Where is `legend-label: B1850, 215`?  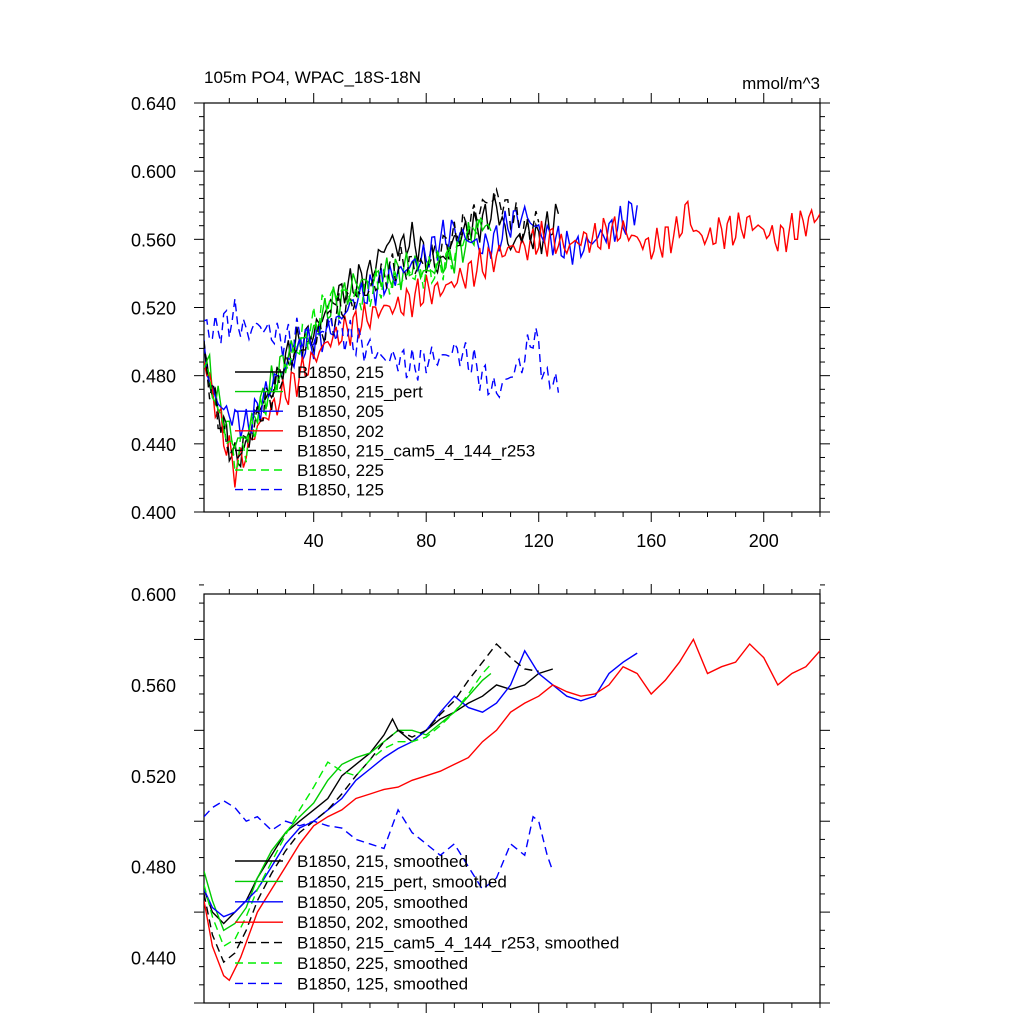
legend-label: B1850, 215 is located at coordinates (340, 372).